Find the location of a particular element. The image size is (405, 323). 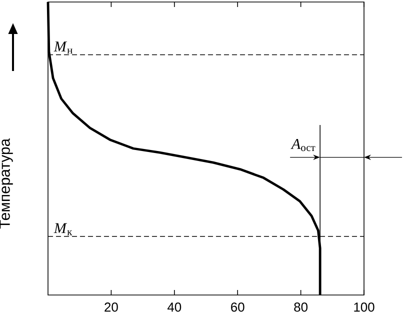

x-tick-label: 100 is located at coordinates (364, 307).